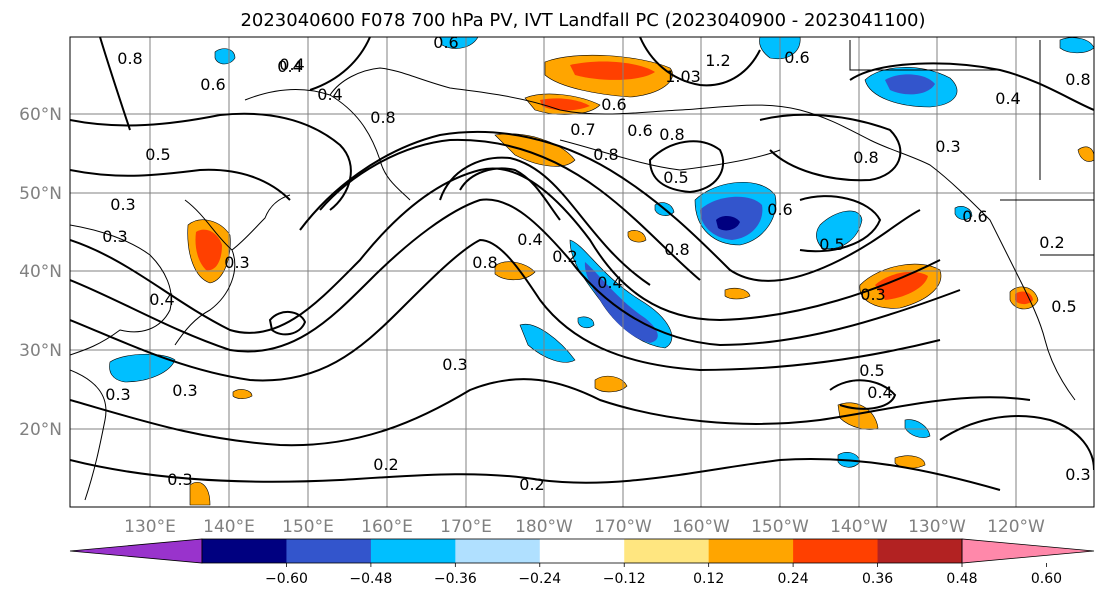  I want to click on longitude-label: 160°W, so click(701, 527).